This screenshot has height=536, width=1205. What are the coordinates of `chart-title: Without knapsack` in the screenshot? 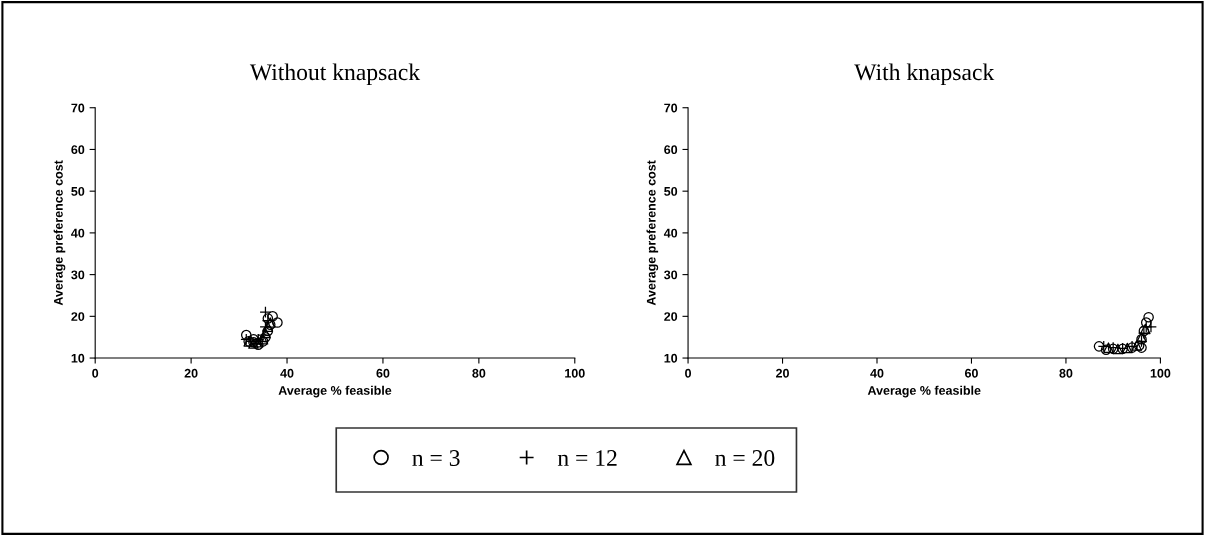 It's located at (335, 74).